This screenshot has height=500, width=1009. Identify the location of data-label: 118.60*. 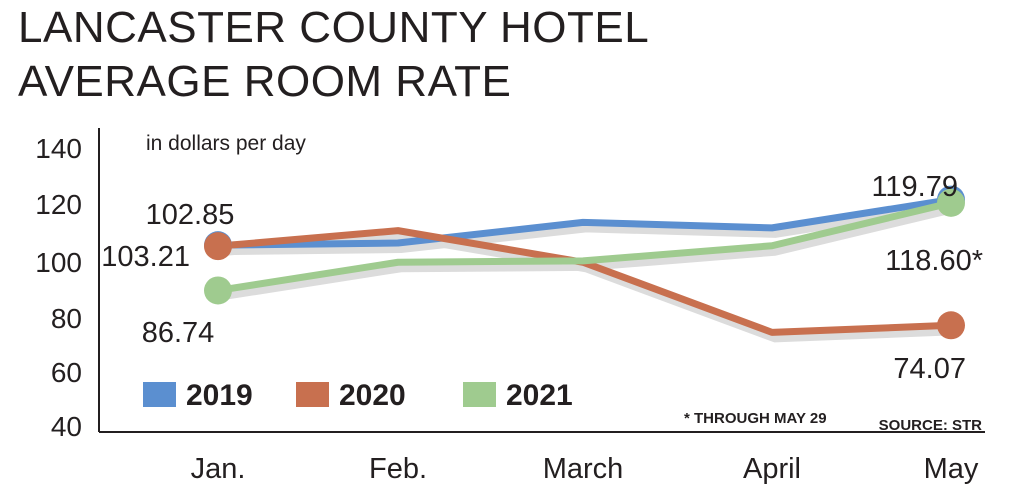
(934, 261).